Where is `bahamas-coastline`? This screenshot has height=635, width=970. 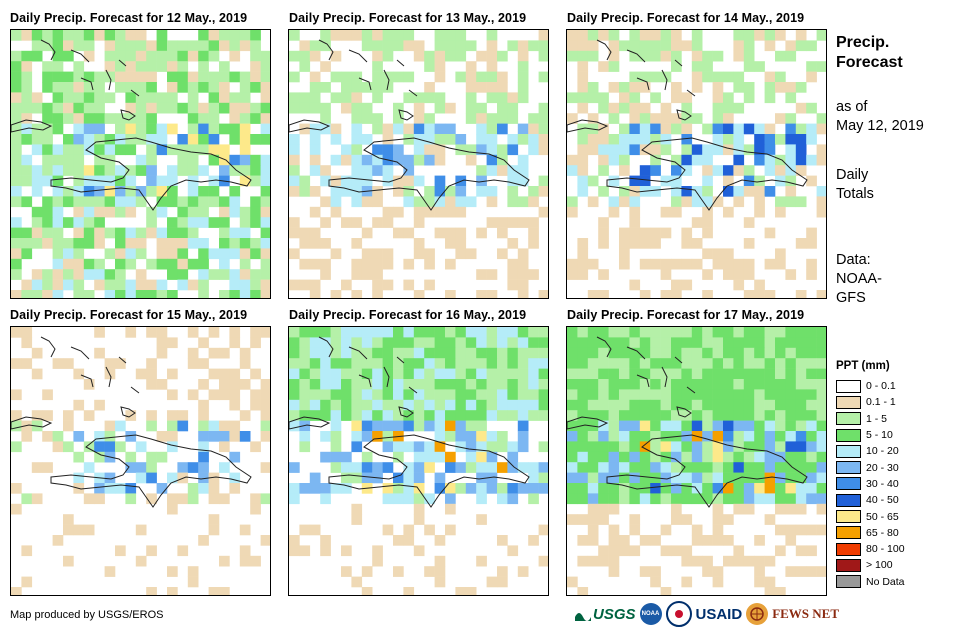 bahamas-coastline is located at coordinates (646, 365).